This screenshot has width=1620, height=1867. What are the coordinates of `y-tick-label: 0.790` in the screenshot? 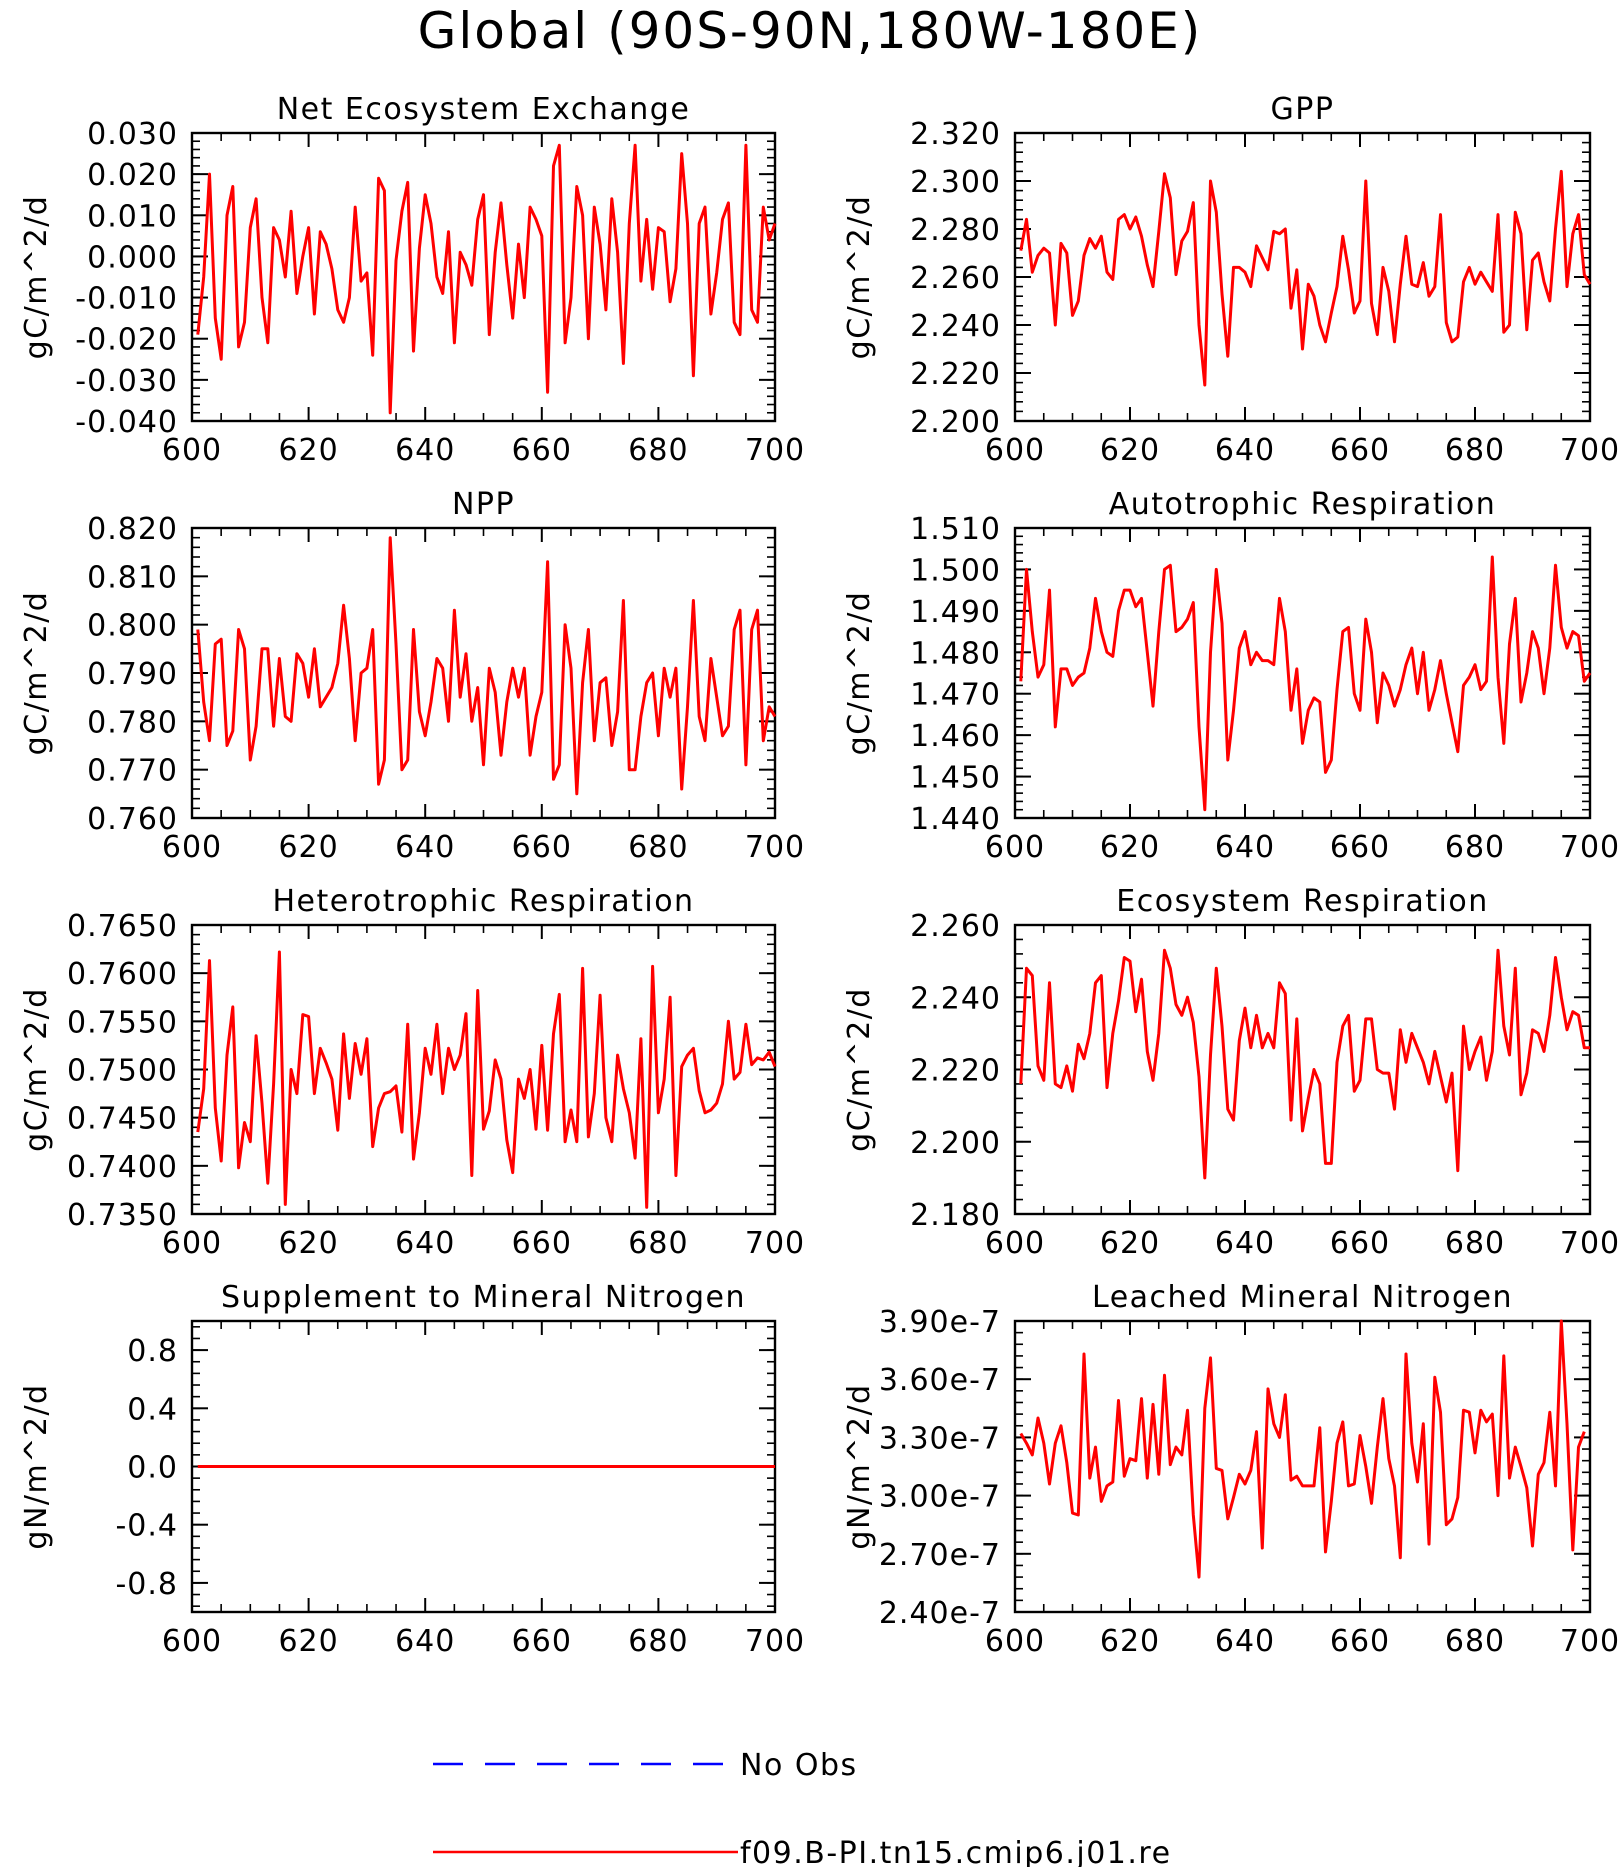 It's located at (132, 674).